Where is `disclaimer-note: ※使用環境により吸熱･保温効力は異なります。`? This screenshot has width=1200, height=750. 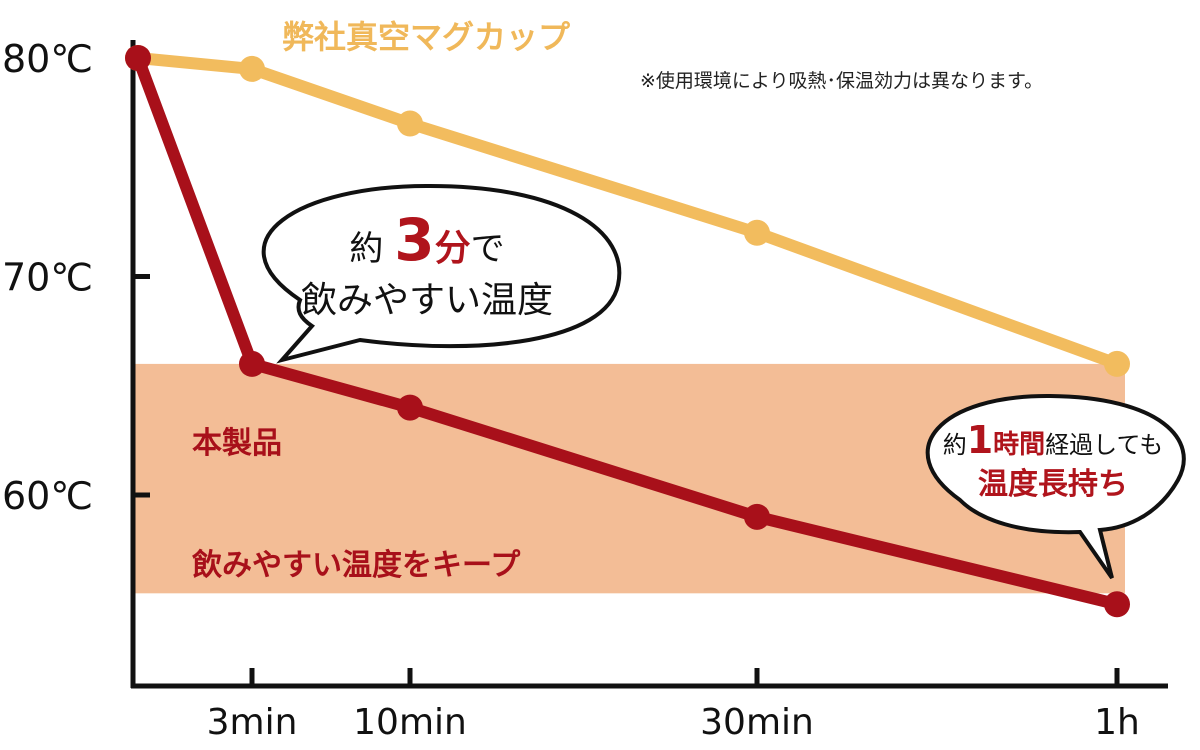 disclaimer-note: ※使用環境により吸熱･保温効力は異なります。 is located at coordinates (842, 81).